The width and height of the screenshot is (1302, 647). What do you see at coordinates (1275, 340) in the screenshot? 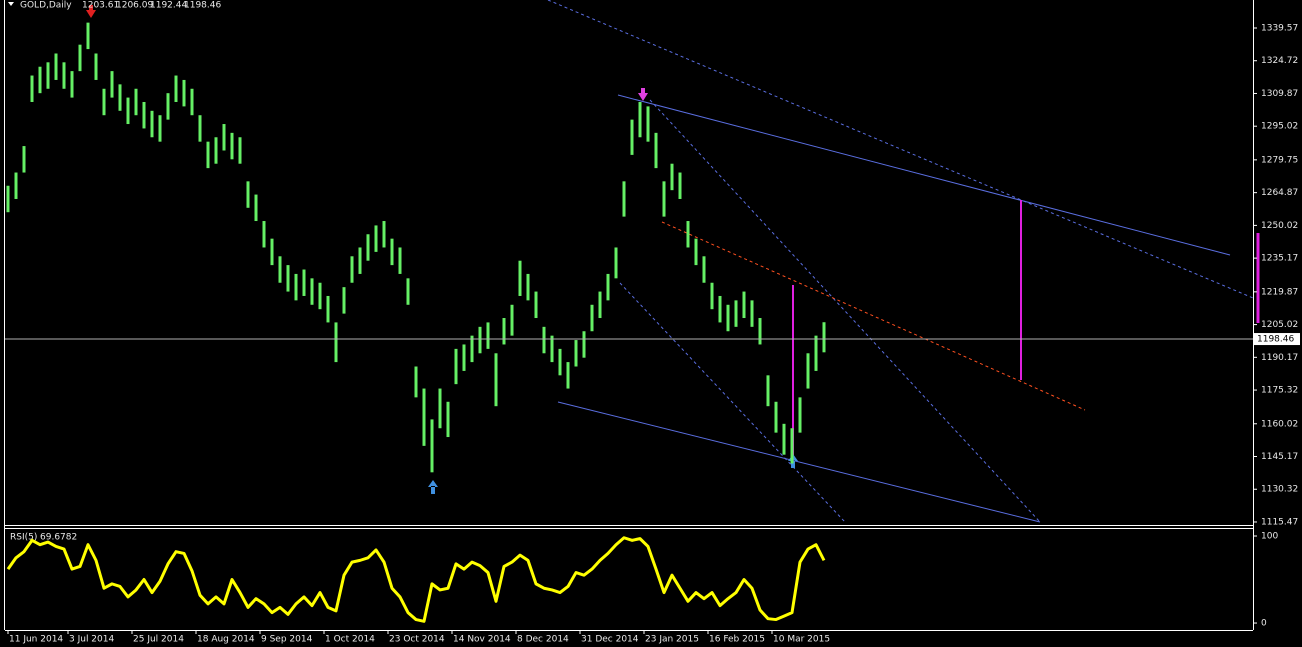
I see `last-price-label: 1198.46` at bounding box center [1275, 340].